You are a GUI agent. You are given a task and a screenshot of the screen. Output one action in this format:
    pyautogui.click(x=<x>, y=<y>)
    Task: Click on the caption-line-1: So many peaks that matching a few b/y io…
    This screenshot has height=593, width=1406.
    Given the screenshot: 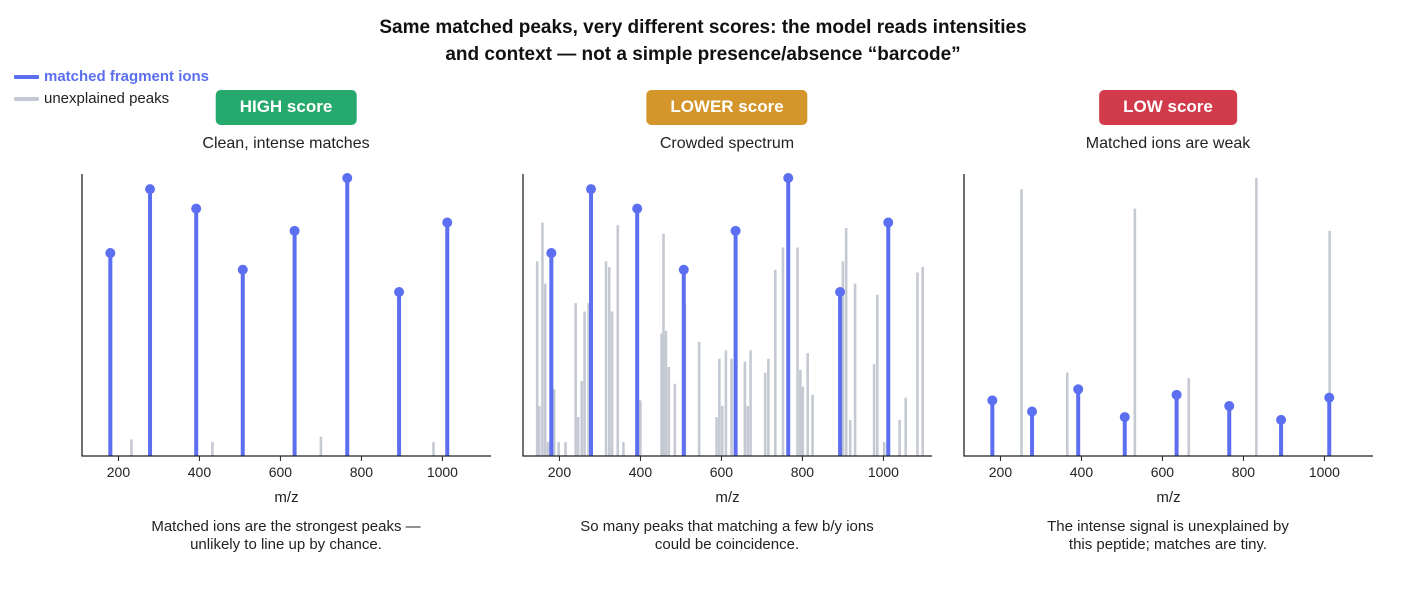 What is the action you would take?
    pyautogui.click(x=727, y=526)
    